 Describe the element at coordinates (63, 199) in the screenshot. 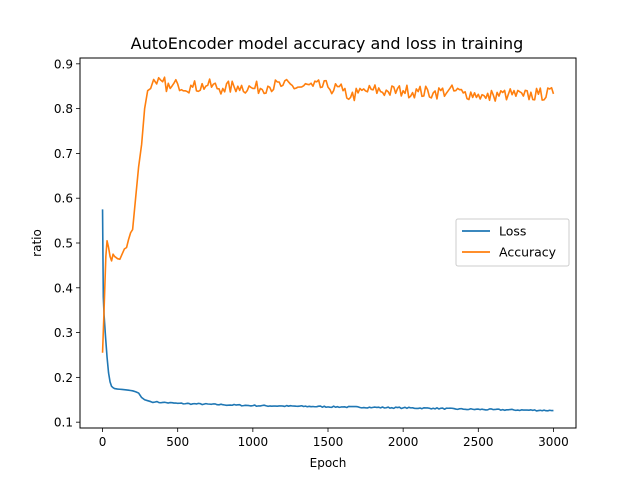

I see `y-tick-label: 0.6` at that location.